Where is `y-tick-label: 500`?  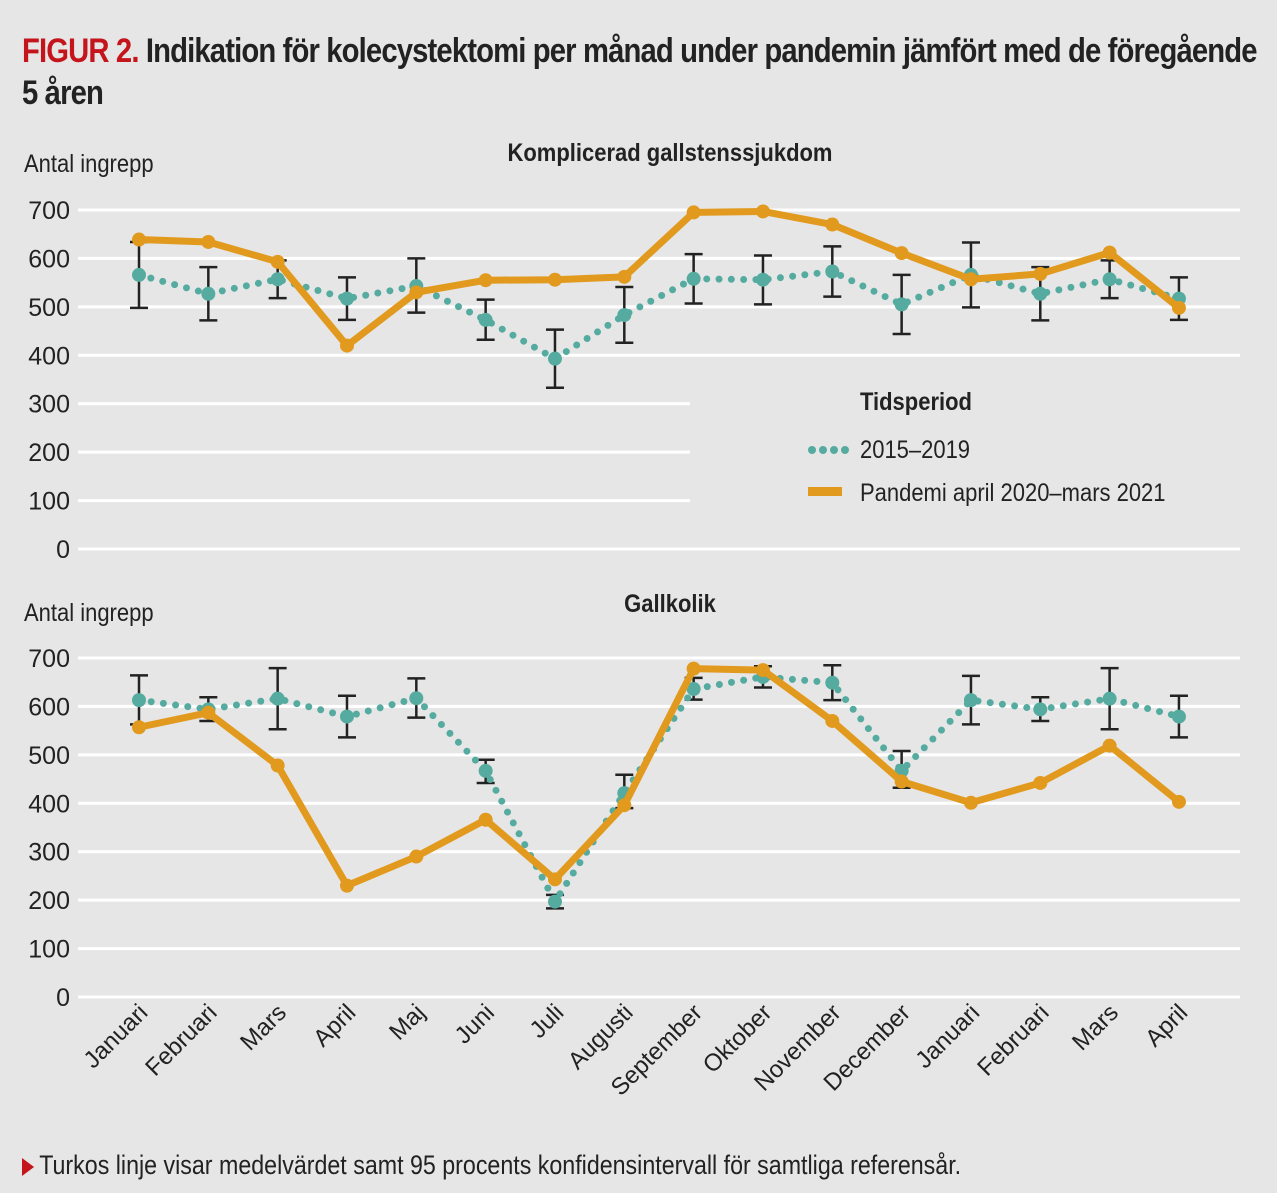 y-tick-label: 500 is located at coordinates (49, 308).